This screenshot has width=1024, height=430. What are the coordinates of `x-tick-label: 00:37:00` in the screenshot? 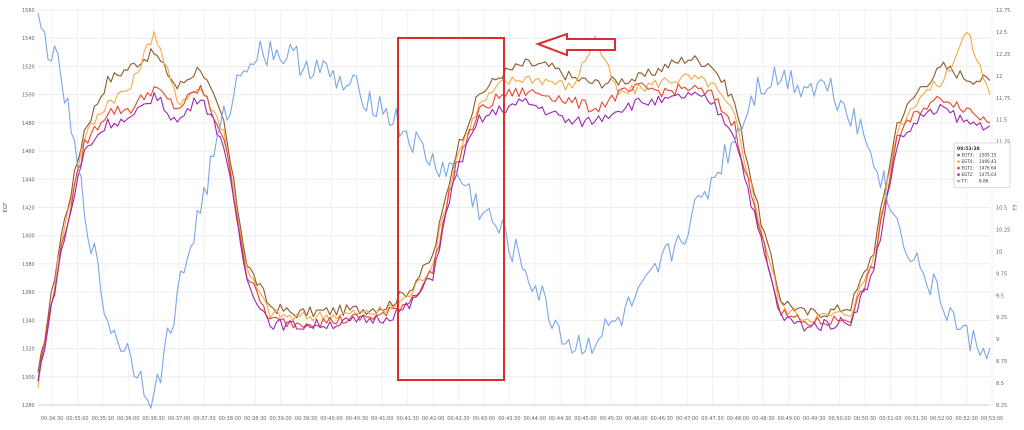 It's located at (179, 419).